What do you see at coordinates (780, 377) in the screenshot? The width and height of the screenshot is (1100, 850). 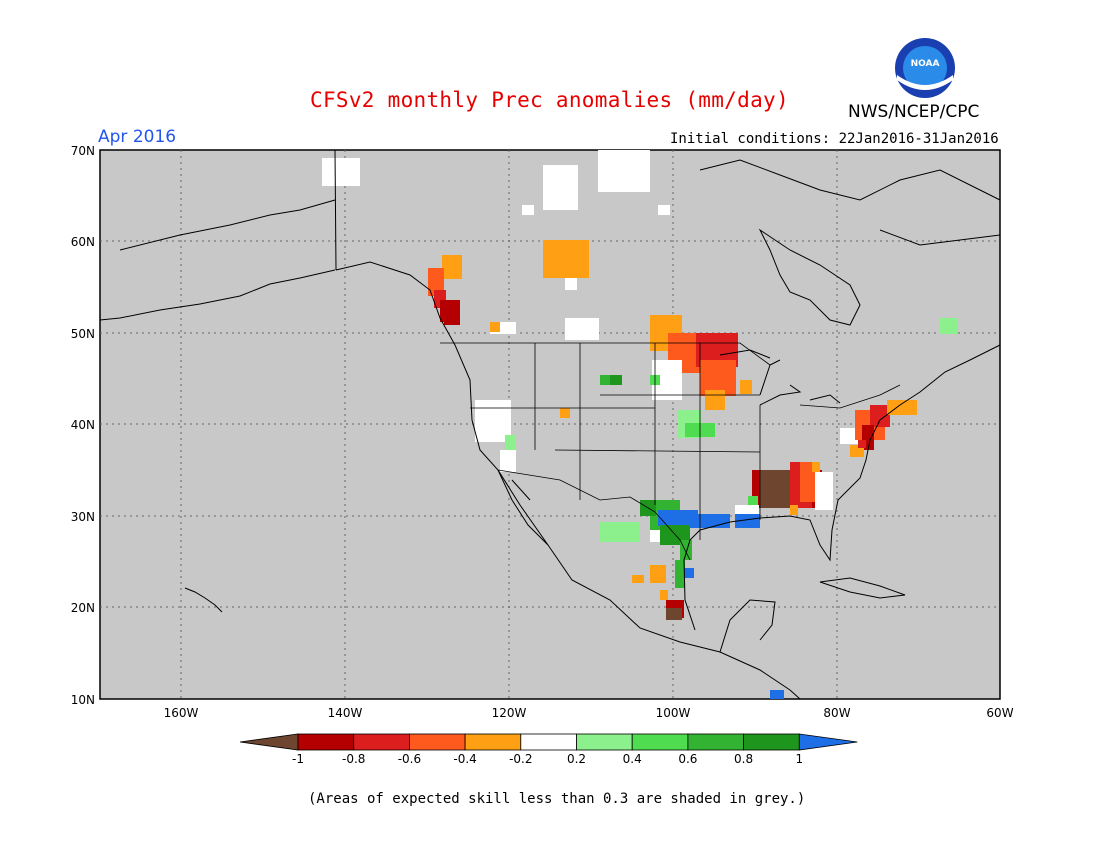 I see `great-lakes` at bounding box center [780, 377].